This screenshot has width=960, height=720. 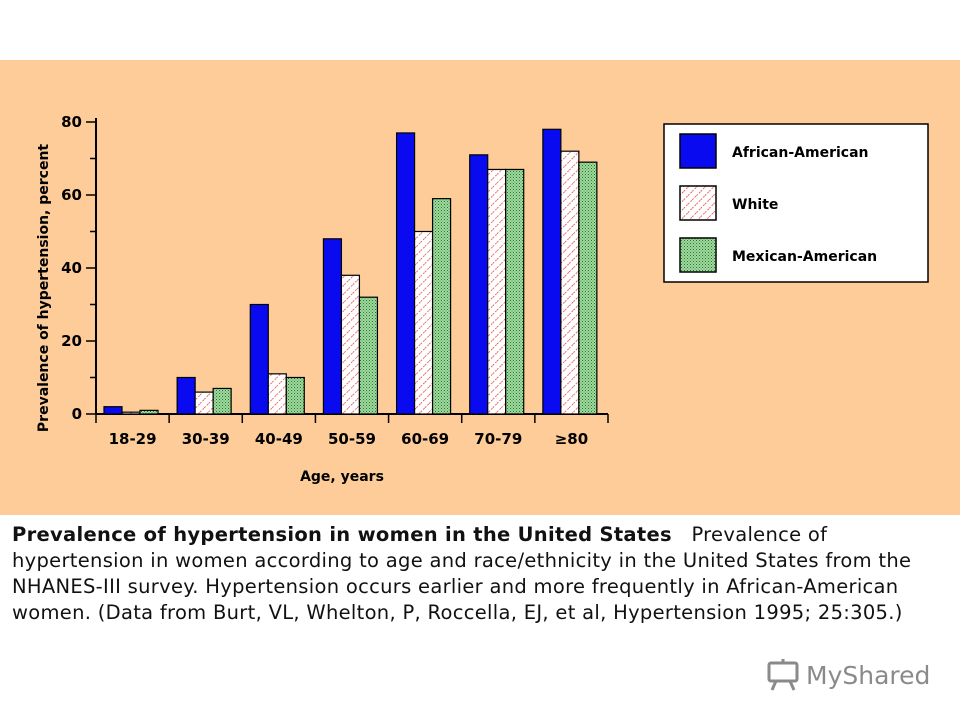 I want to click on y-tick-label: 60, so click(x=71, y=195).